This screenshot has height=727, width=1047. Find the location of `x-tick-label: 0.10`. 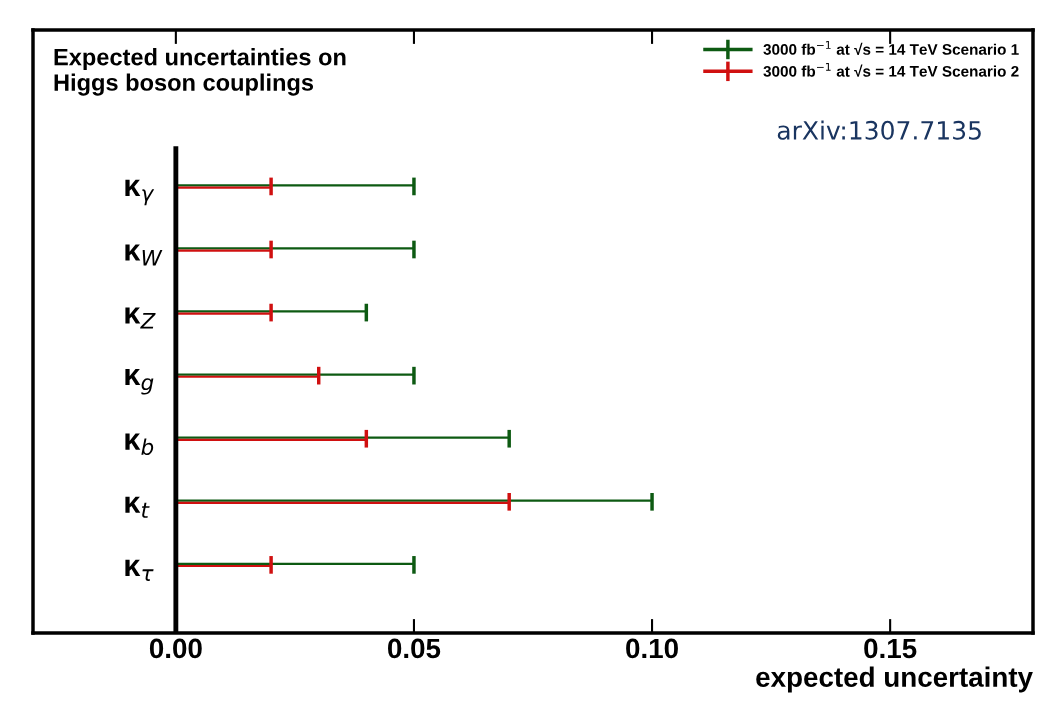

x-tick-label: 0.10 is located at coordinates (652, 648).